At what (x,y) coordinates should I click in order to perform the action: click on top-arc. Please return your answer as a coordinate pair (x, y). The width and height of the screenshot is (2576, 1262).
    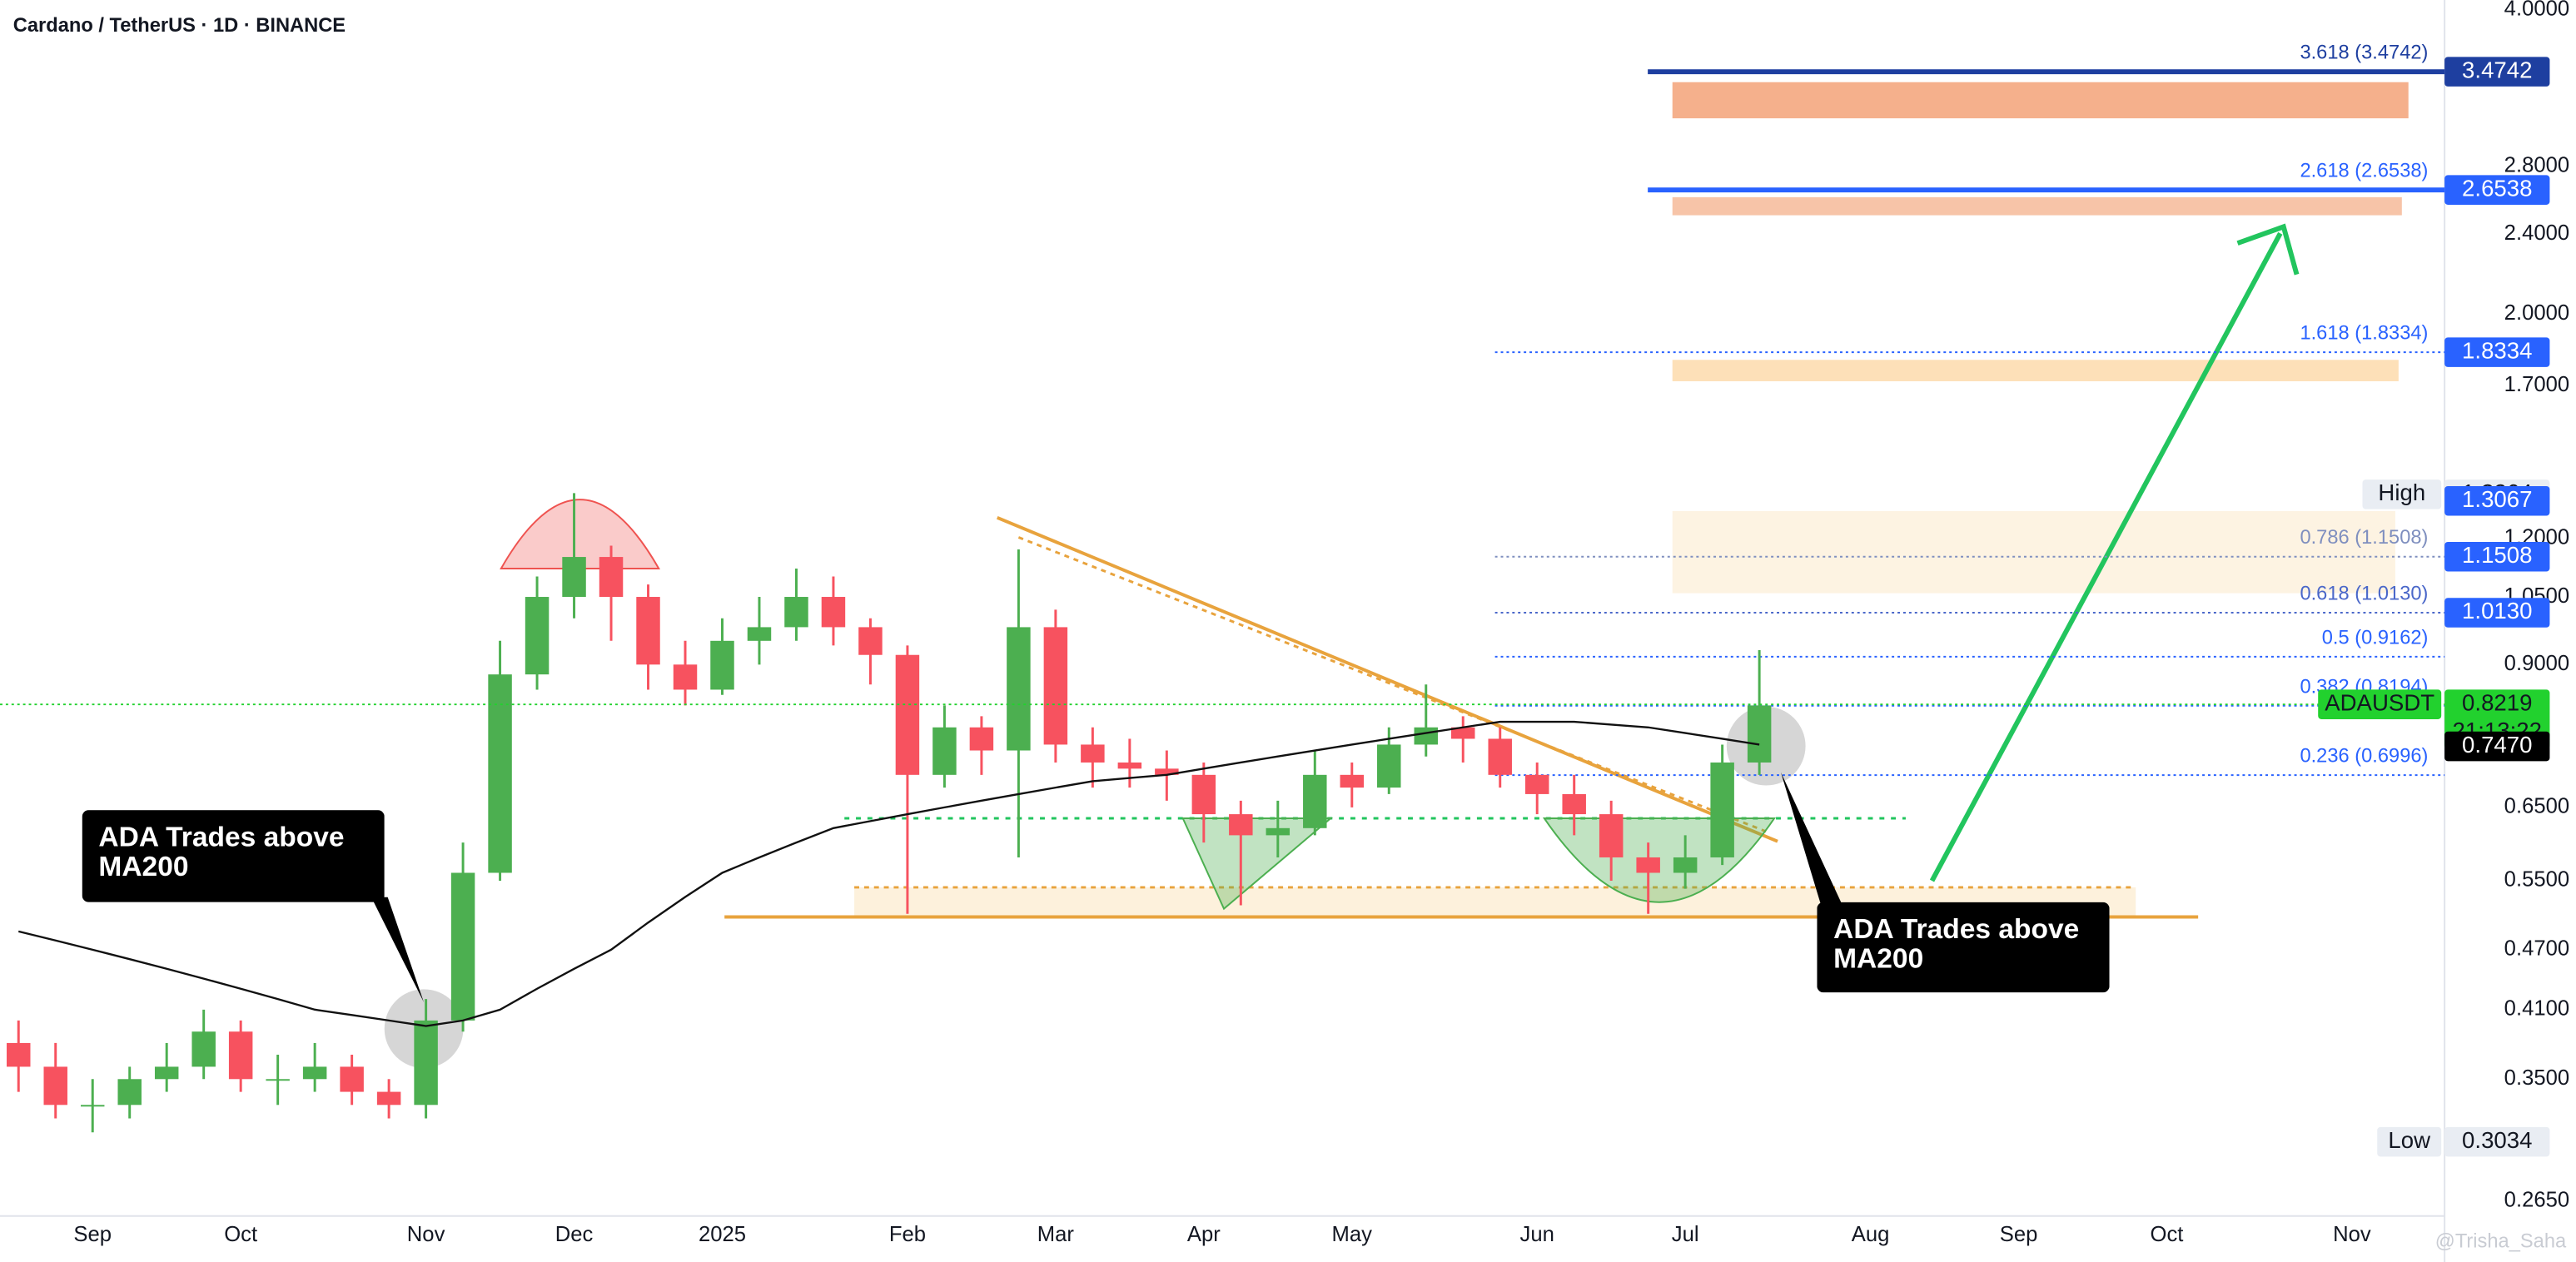
    Looking at the image, I should click on (580, 534).